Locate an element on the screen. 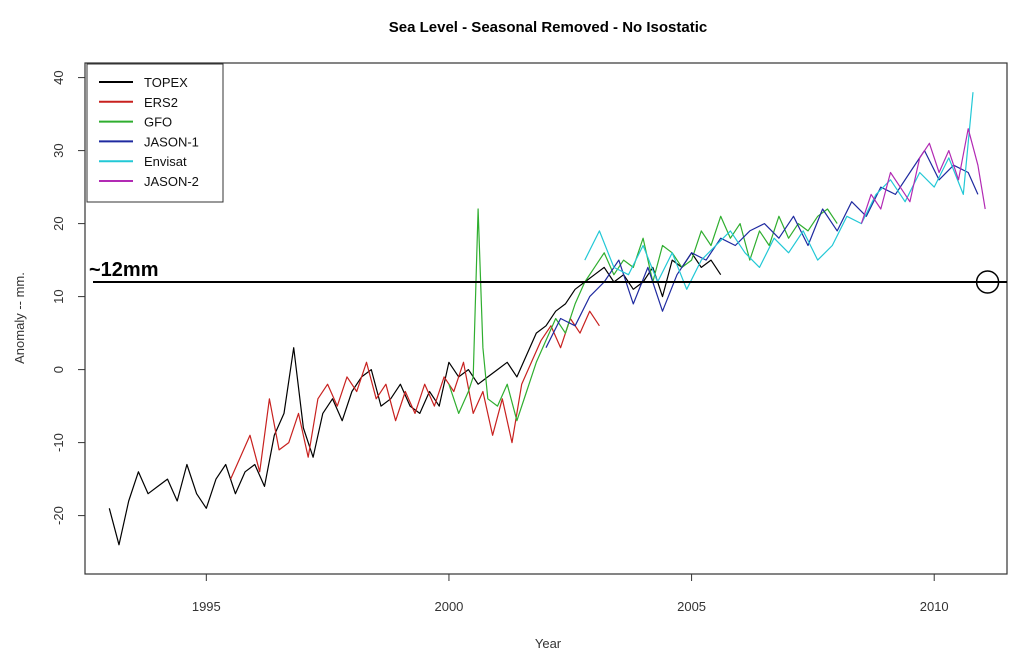 Image resolution: width=1010 pixels, height=653 pixels. x-tick-label: 2005 is located at coordinates (691, 606).